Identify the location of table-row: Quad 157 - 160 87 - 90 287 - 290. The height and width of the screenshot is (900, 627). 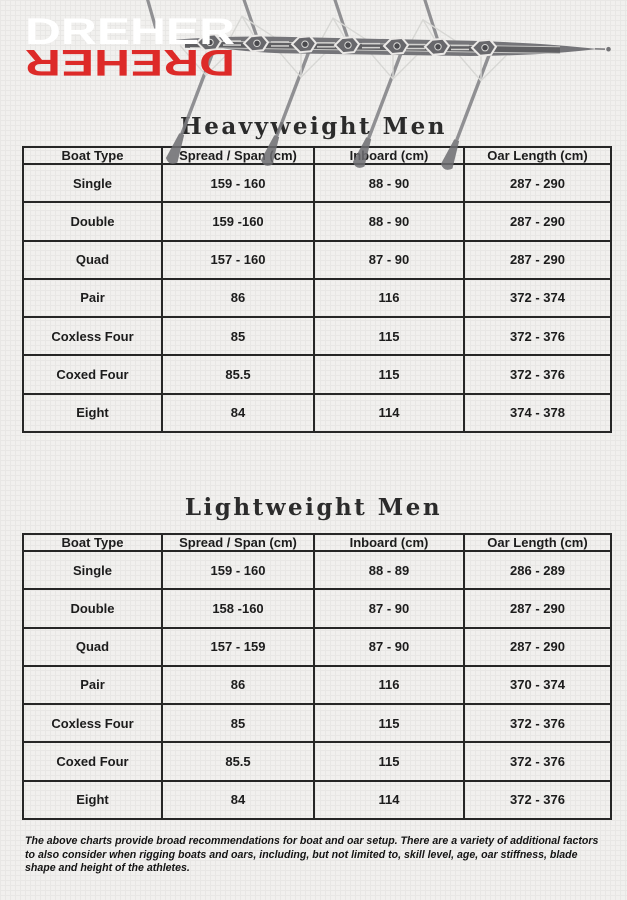
(317, 259).